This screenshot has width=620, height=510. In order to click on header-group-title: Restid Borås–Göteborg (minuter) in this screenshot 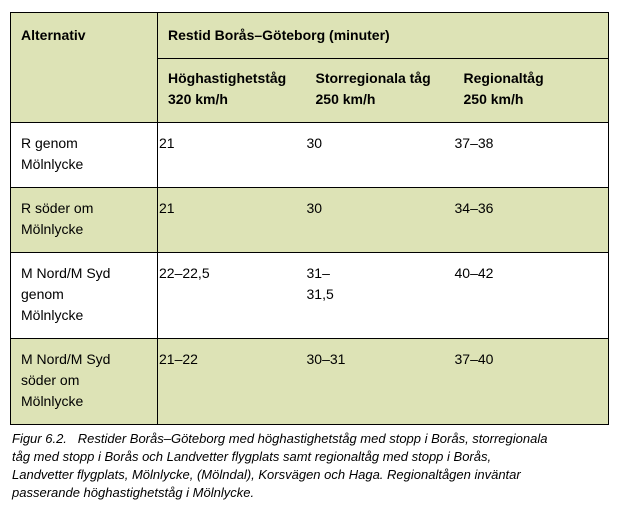, I will do `click(383, 35)`.